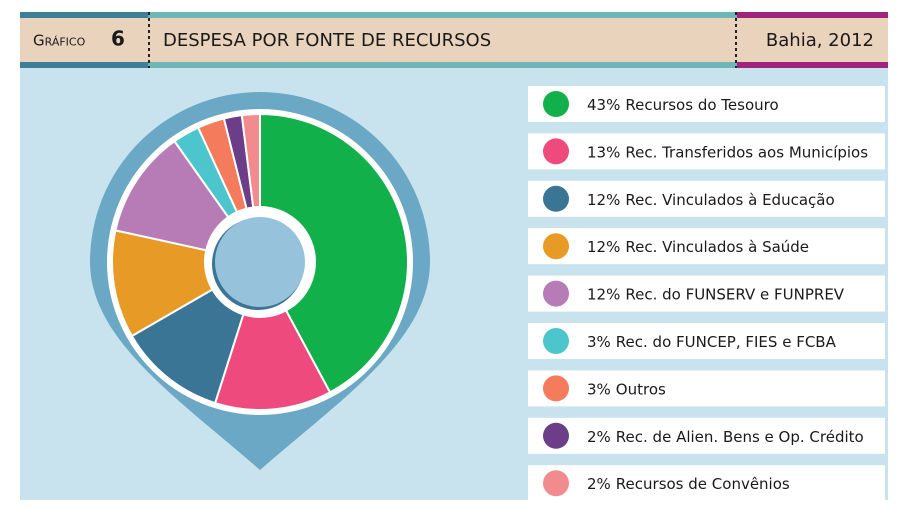 The height and width of the screenshot is (509, 906). Describe the element at coordinates (726, 342) in the screenshot. I see `legend-name: Rec. do FUNCEP, FIES e FCBA` at that location.